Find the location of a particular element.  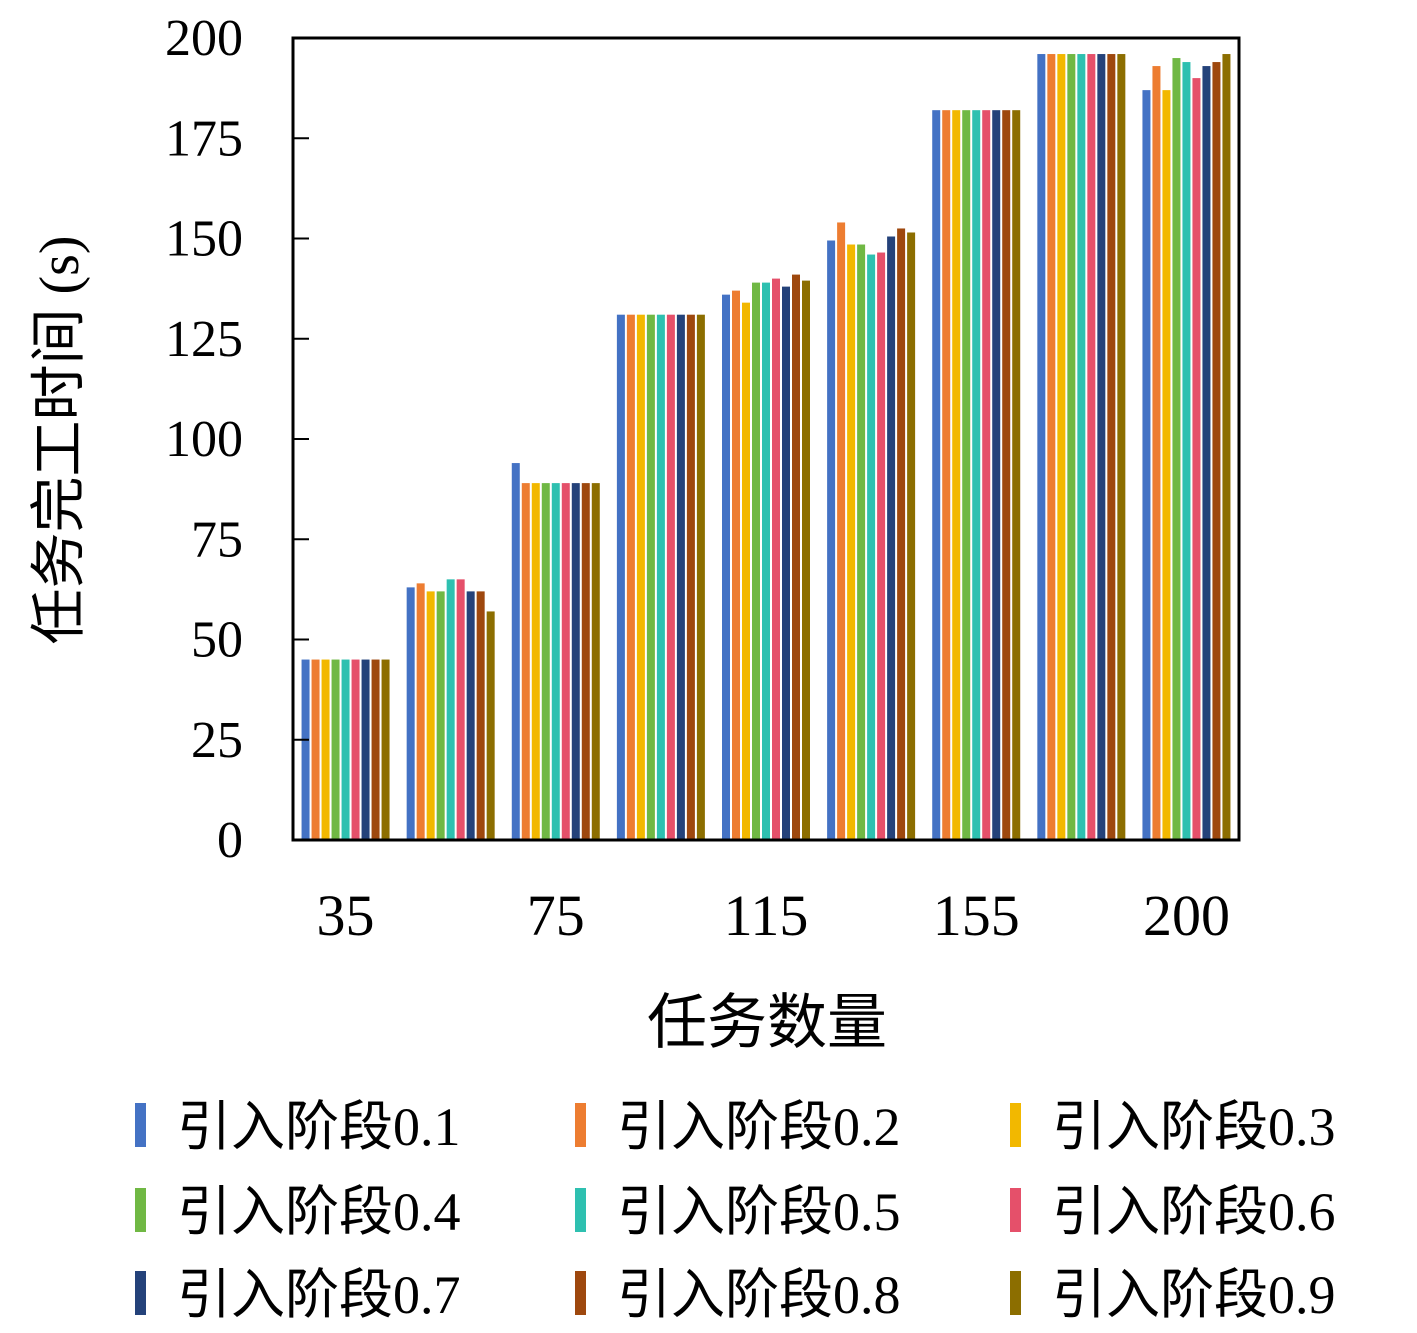

x-axis: 35 75 115 155 200 is located at coordinates (773, 915).